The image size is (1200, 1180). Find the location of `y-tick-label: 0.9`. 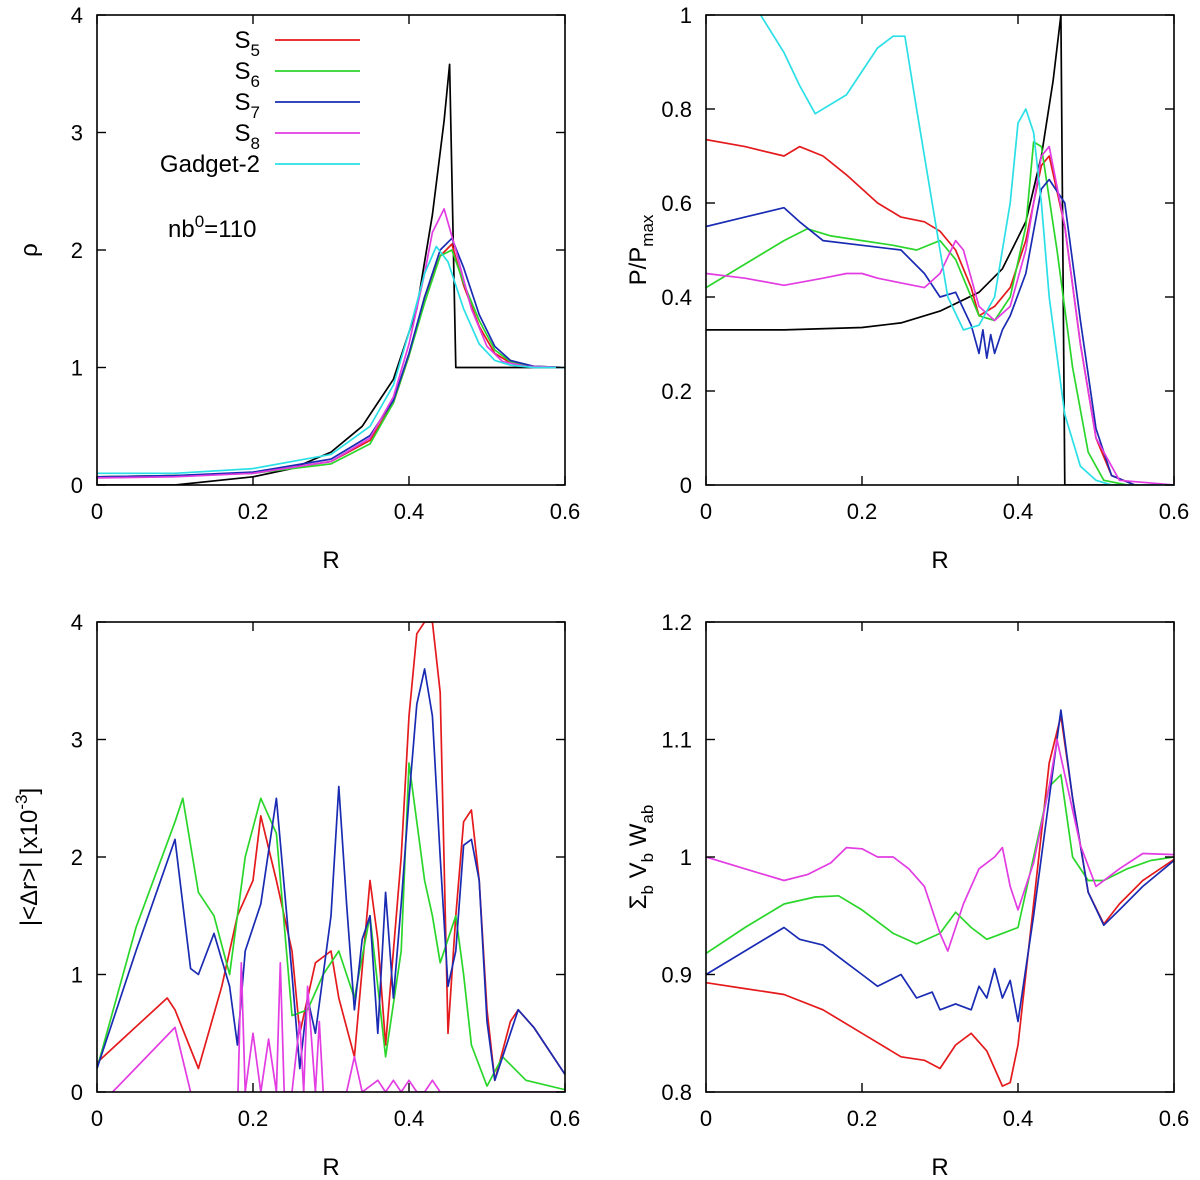

y-tick-label: 0.9 is located at coordinates (676, 975).